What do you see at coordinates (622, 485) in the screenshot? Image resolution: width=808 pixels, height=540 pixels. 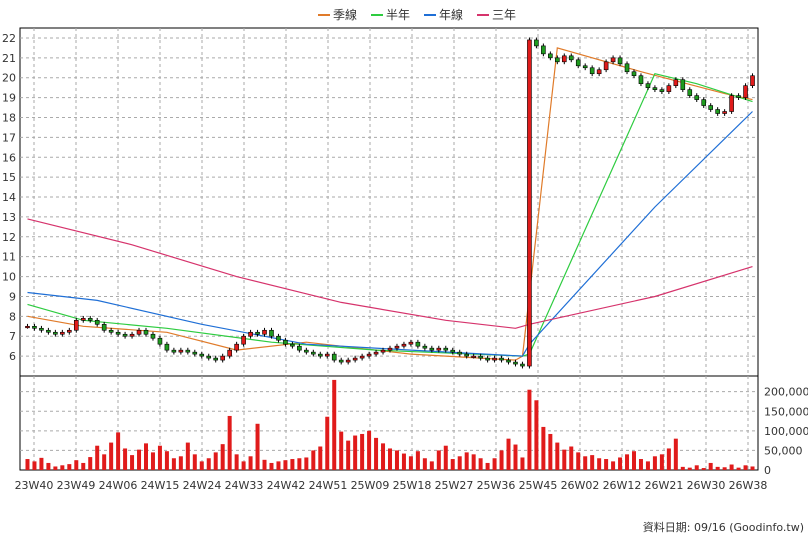 I see `x-tick-label: 26W12` at bounding box center [622, 485].